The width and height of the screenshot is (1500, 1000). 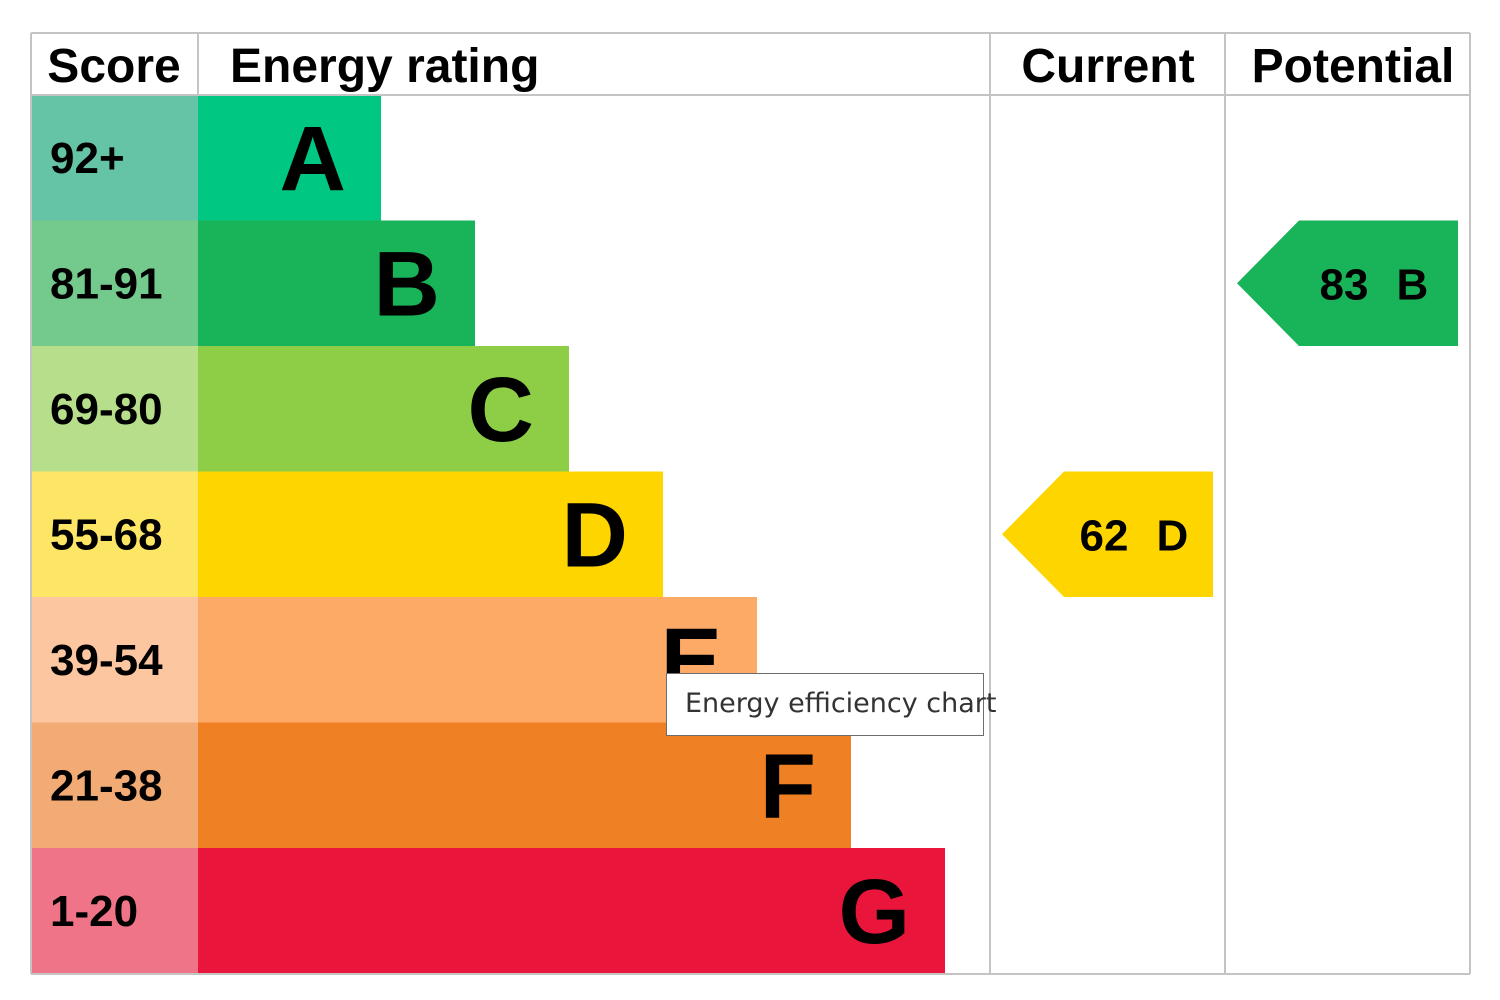 I want to click on band-bar-f, so click(x=524, y=785).